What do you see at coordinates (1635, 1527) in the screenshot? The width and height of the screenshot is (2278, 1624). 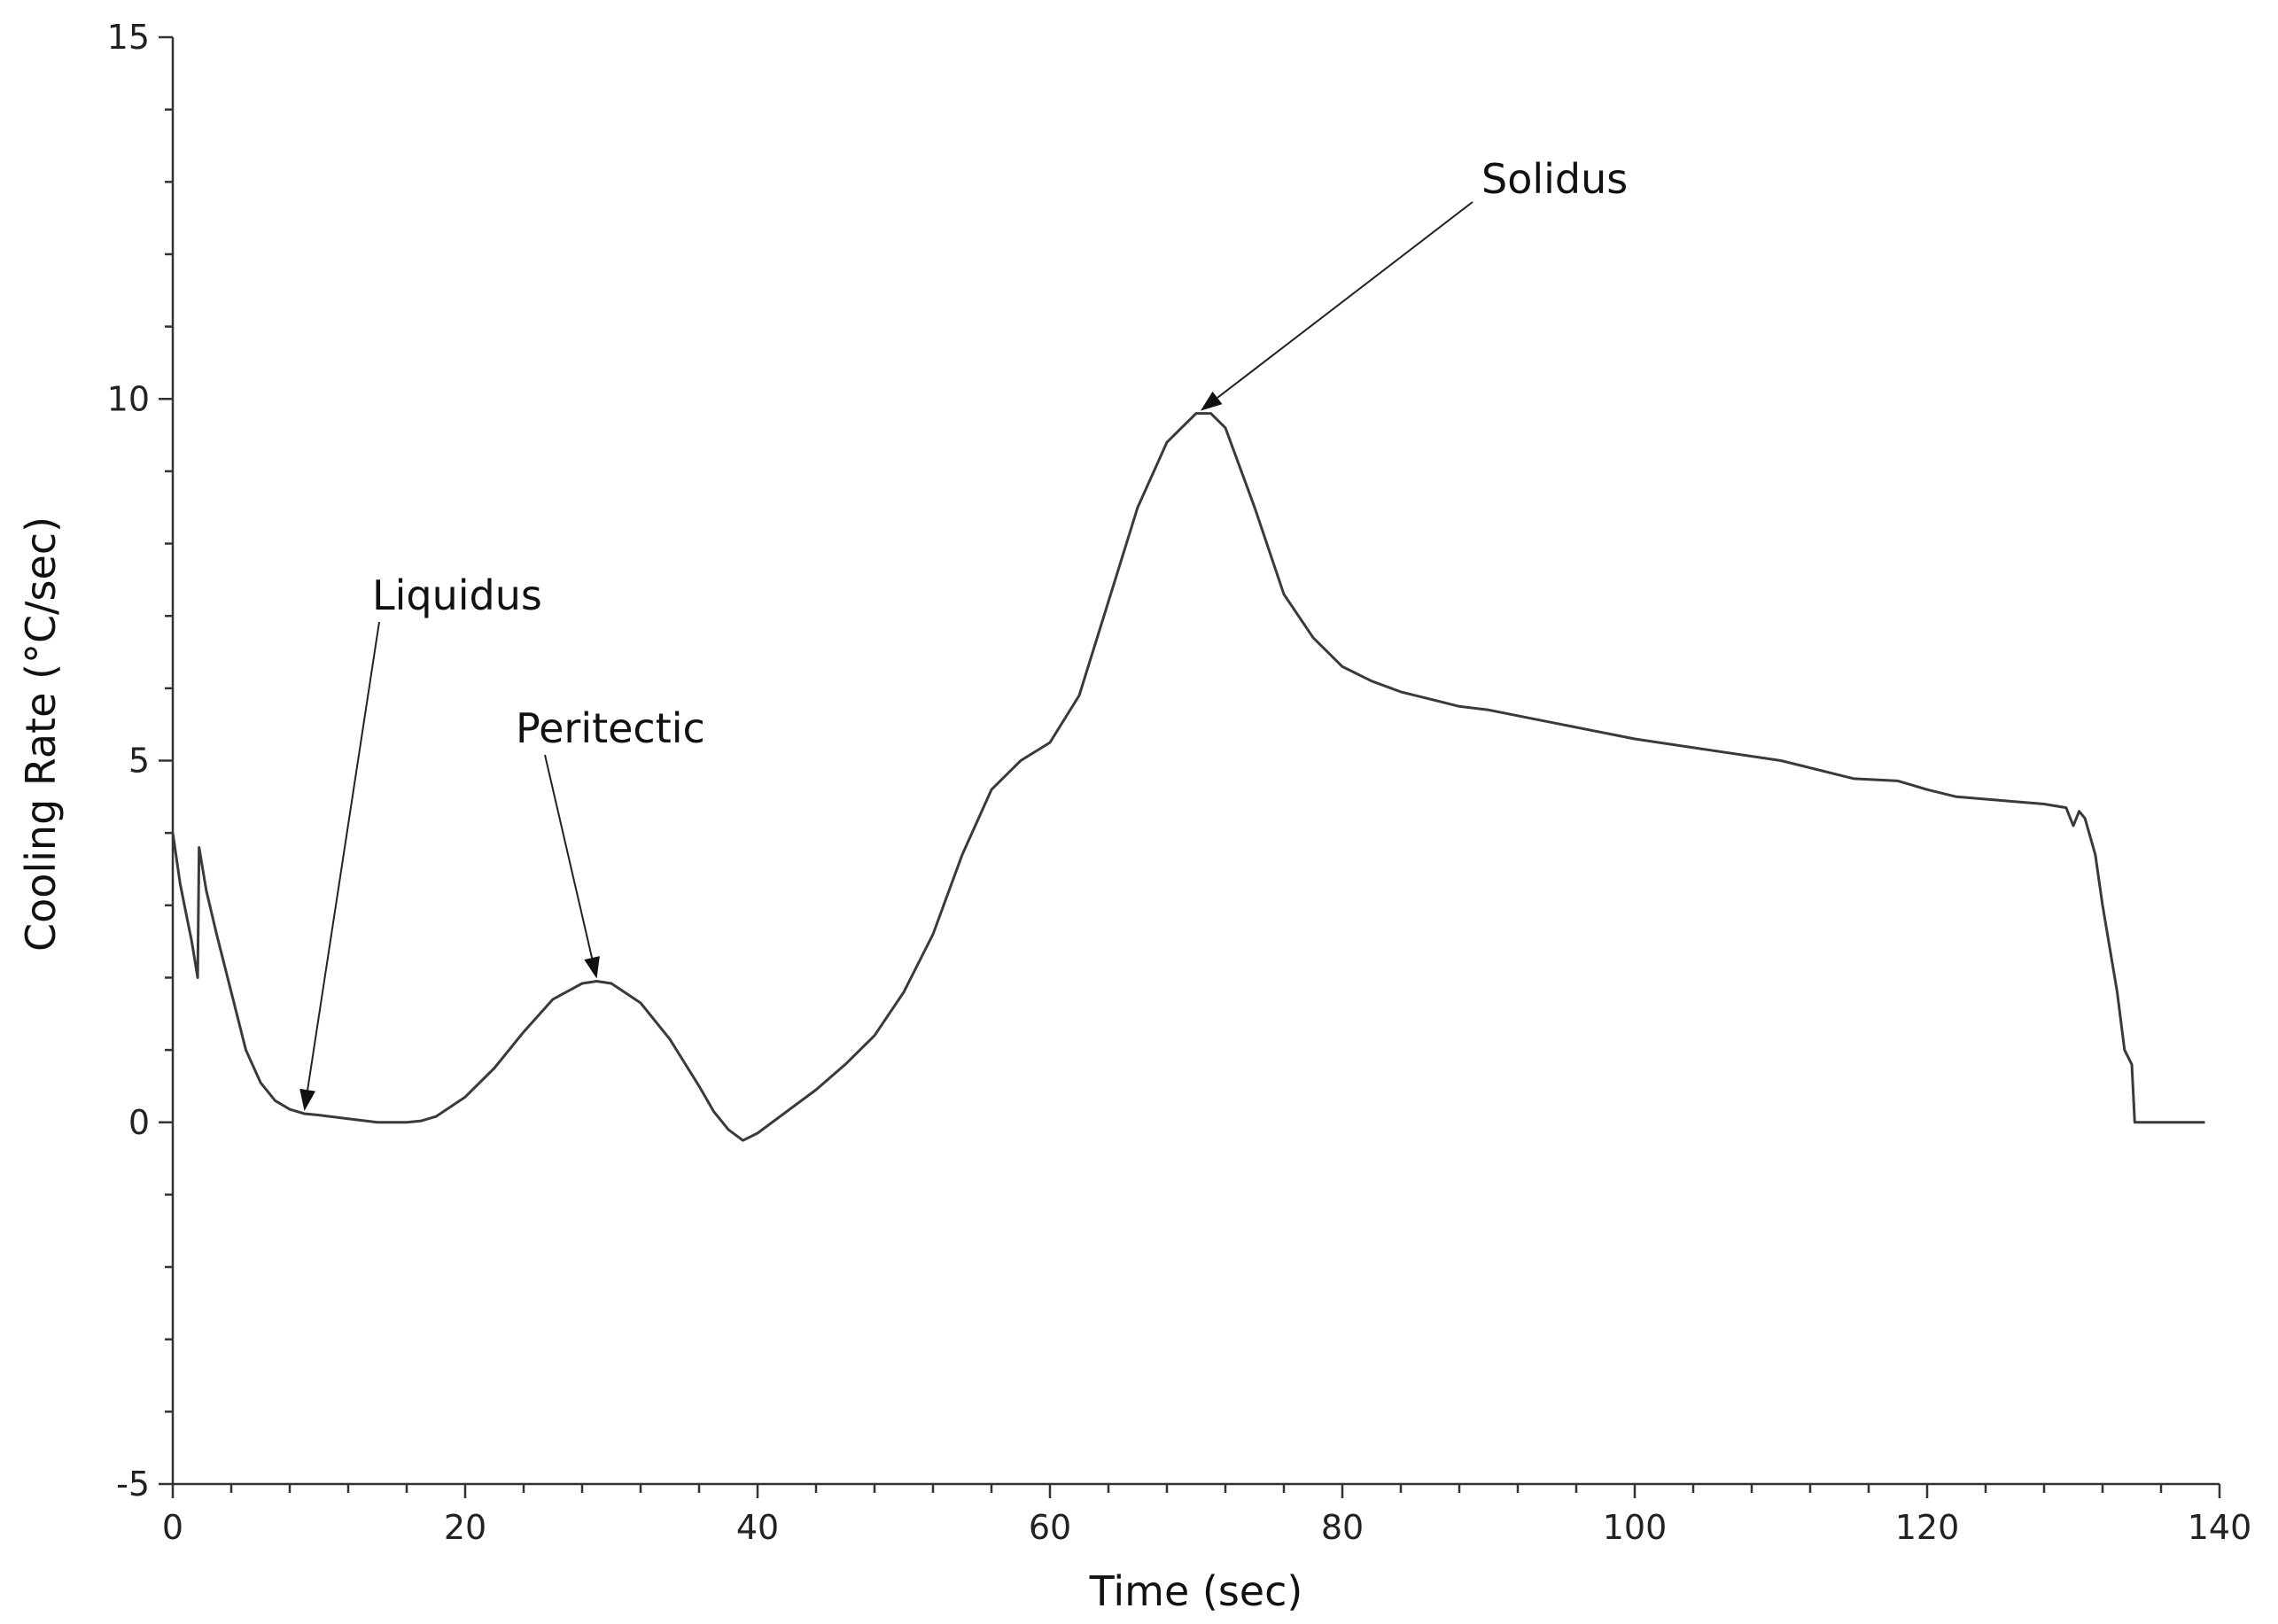 I see `x-tick-label: 100` at bounding box center [1635, 1527].